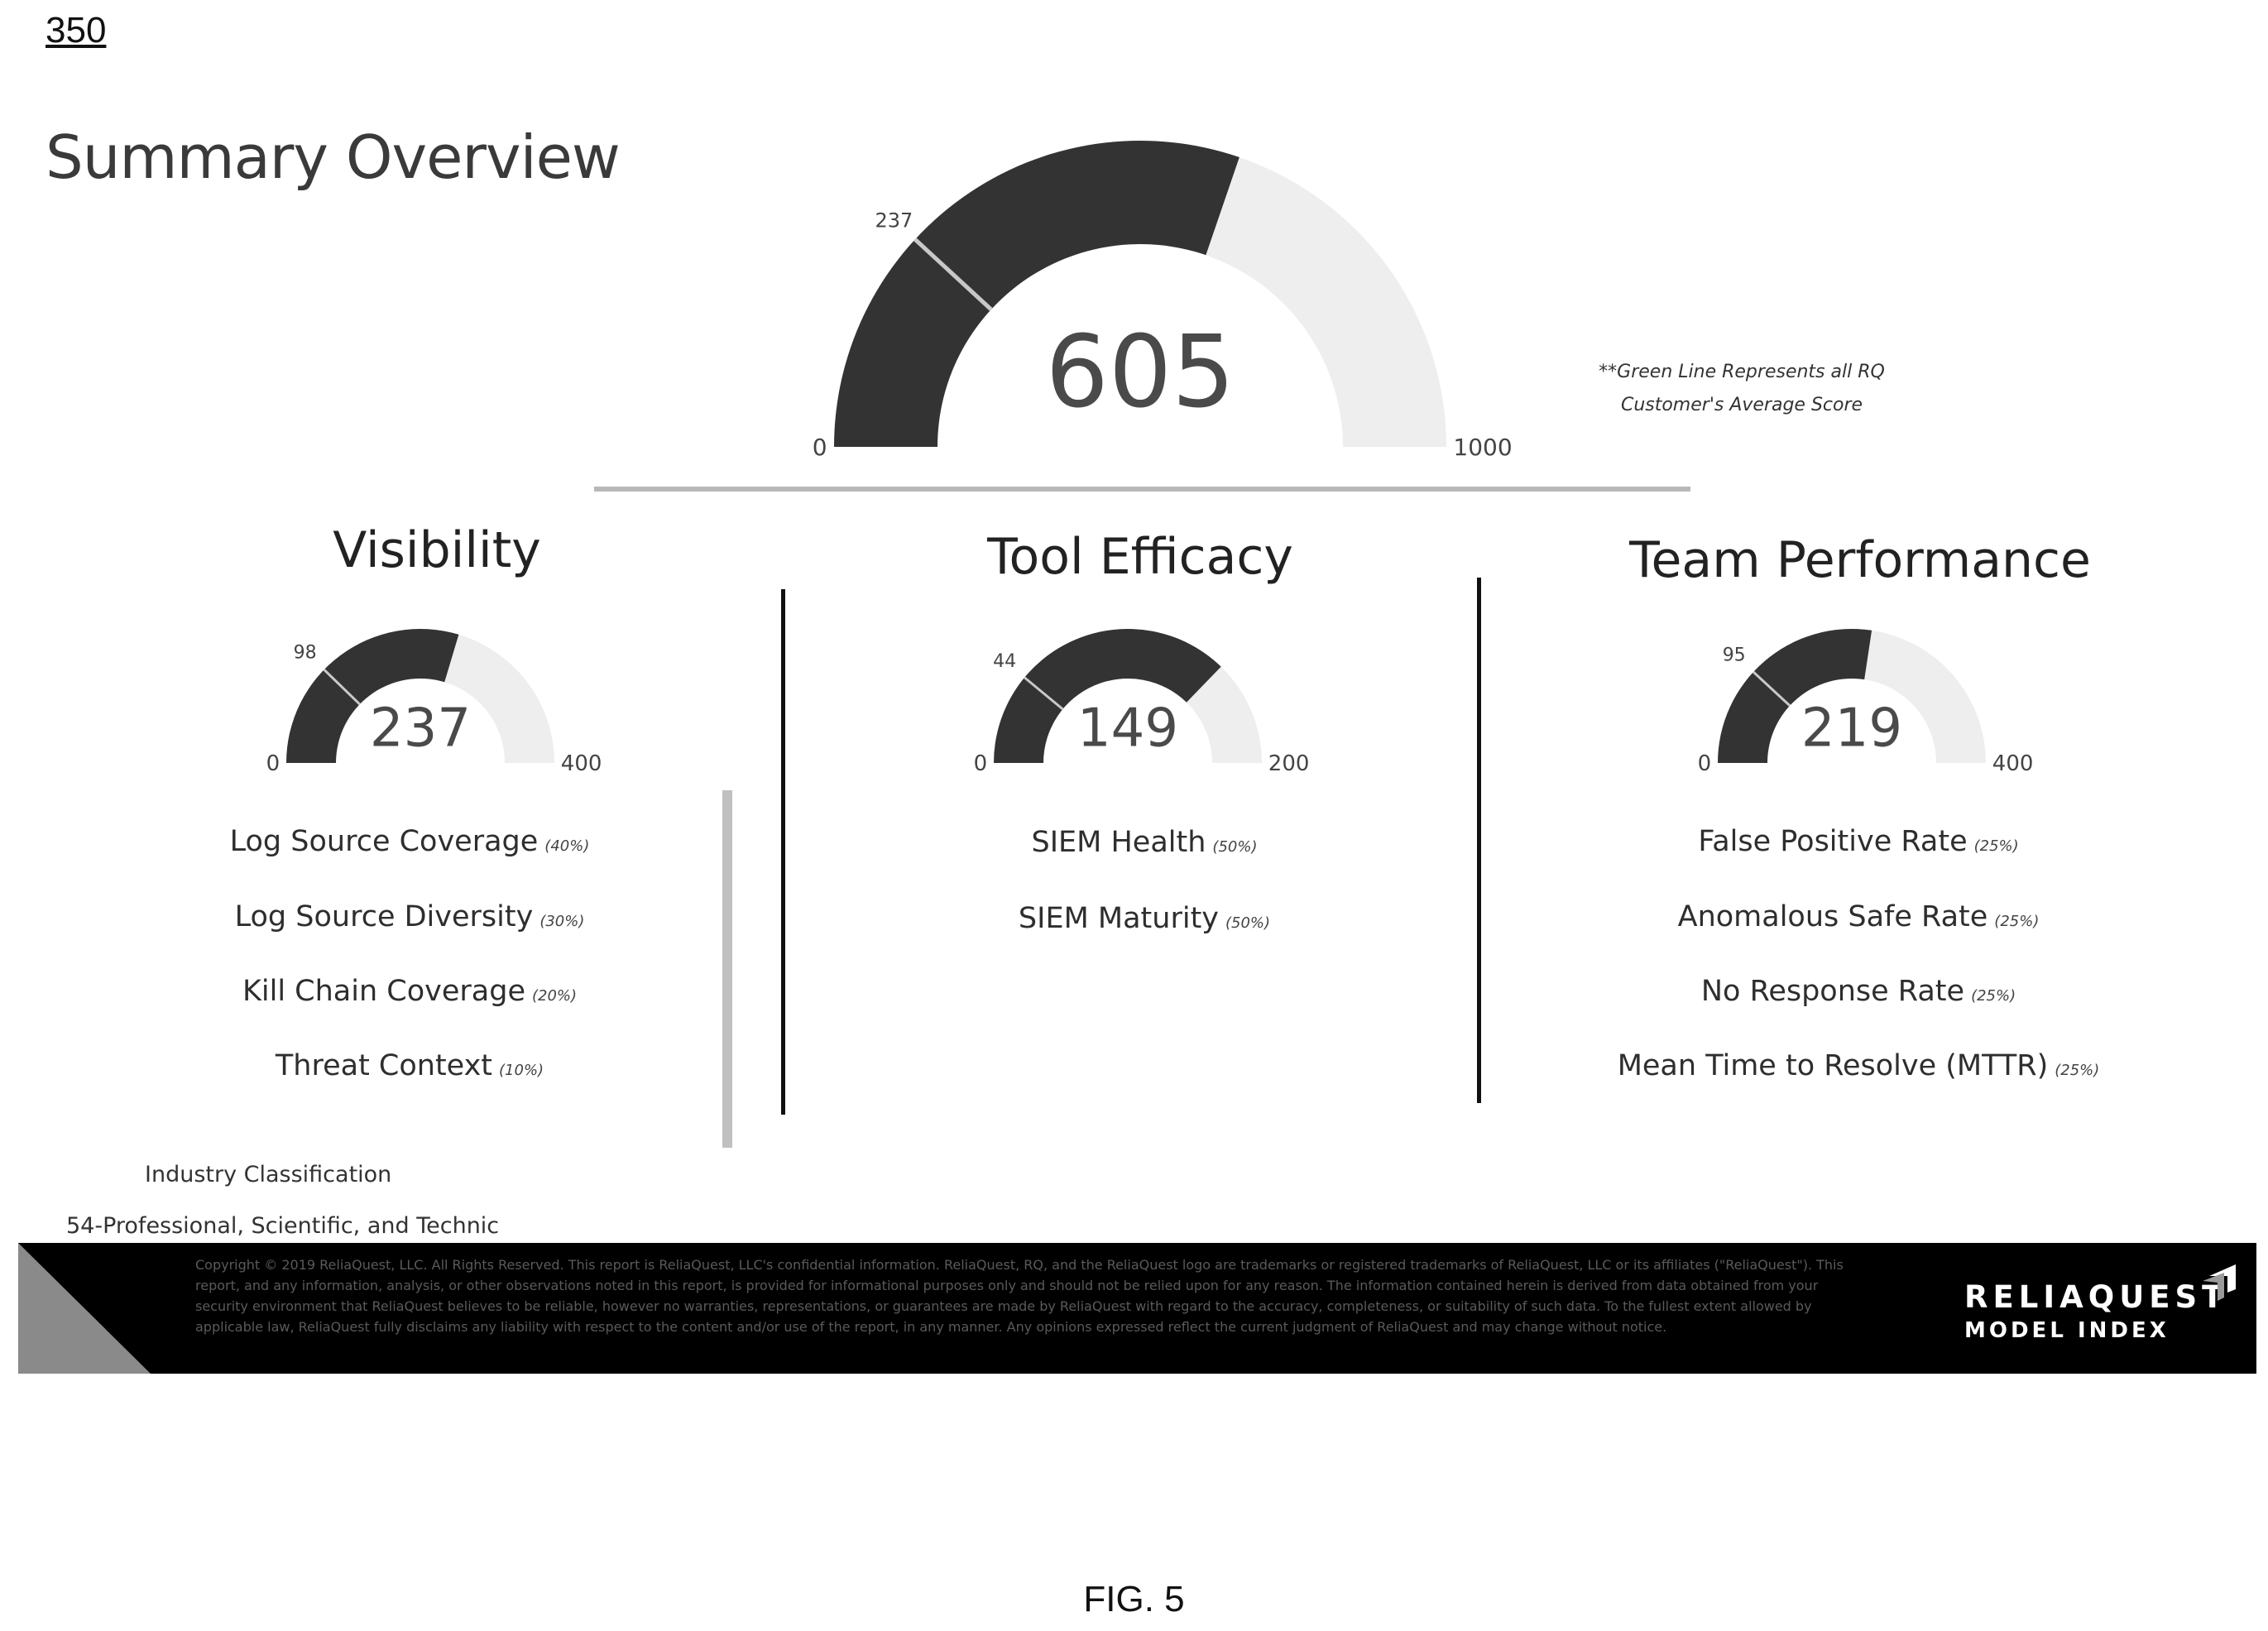 This screenshot has width=2268, height=1631. What do you see at coordinates (333, 157) in the screenshot?
I see `page-title: Summary Overview` at bounding box center [333, 157].